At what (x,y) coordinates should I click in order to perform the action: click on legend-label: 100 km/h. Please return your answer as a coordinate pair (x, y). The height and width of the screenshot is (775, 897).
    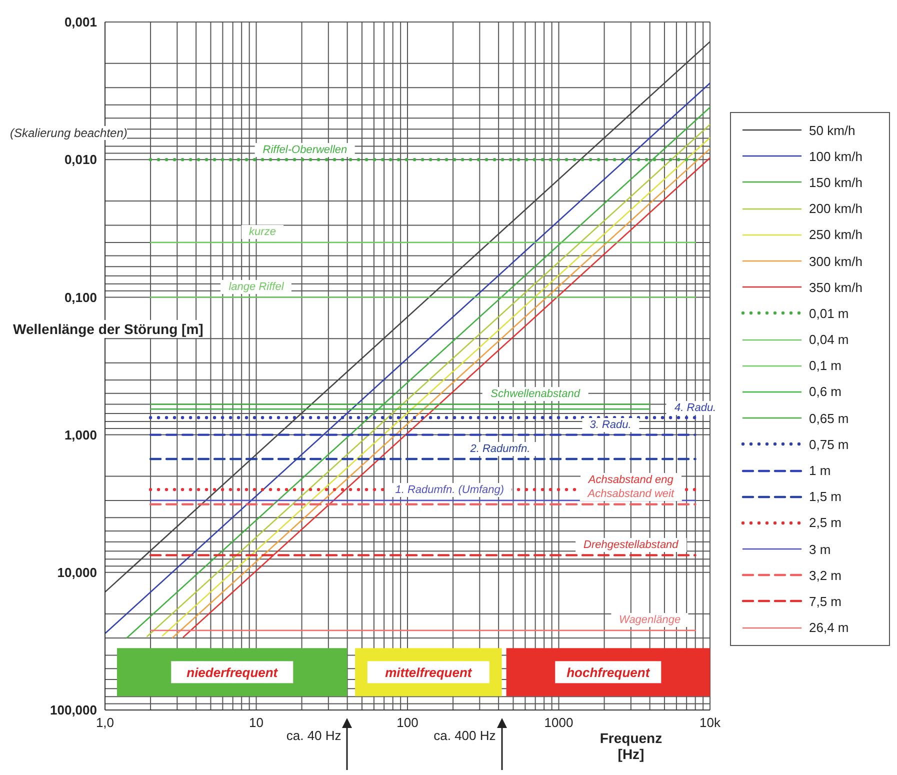
    Looking at the image, I should click on (835, 156).